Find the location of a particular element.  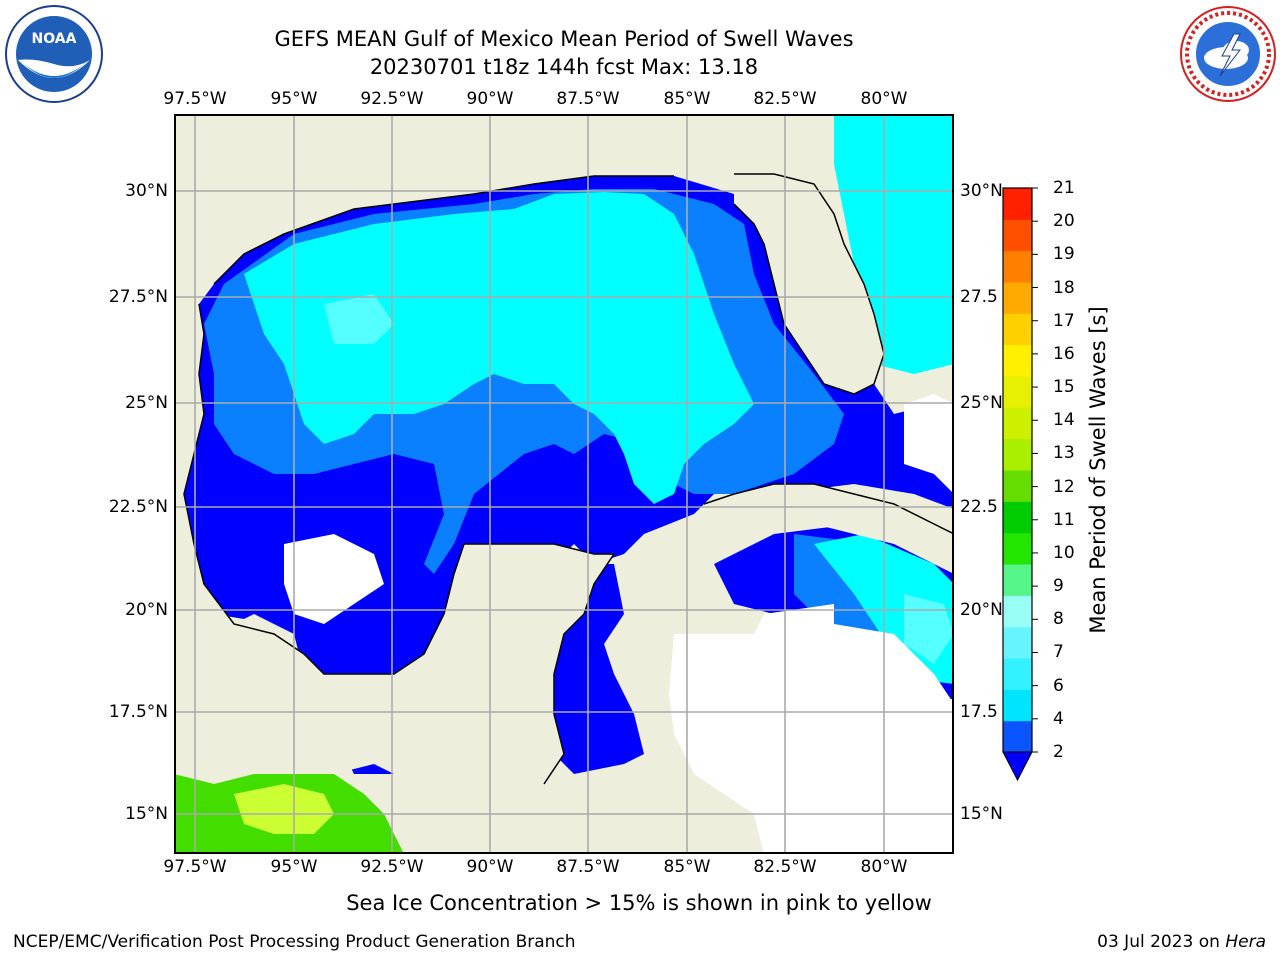

lon-label-top: 82.5°W is located at coordinates (785, 99).